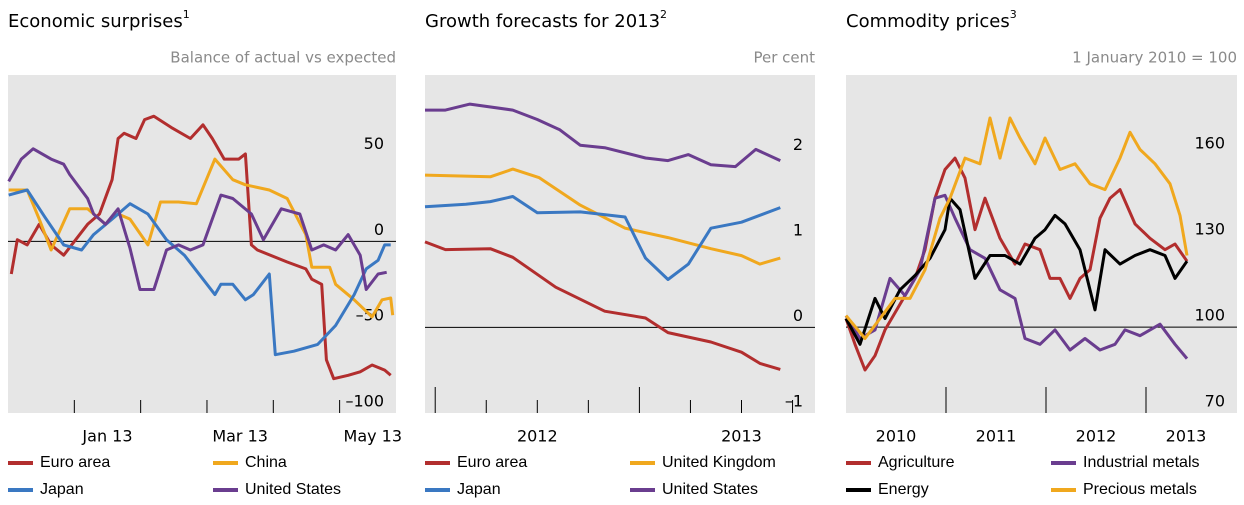 The width and height of the screenshot is (1244, 505). What do you see at coordinates (186, 14) in the screenshot?
I see `title-note: 1` at bounding box center [186, 14].